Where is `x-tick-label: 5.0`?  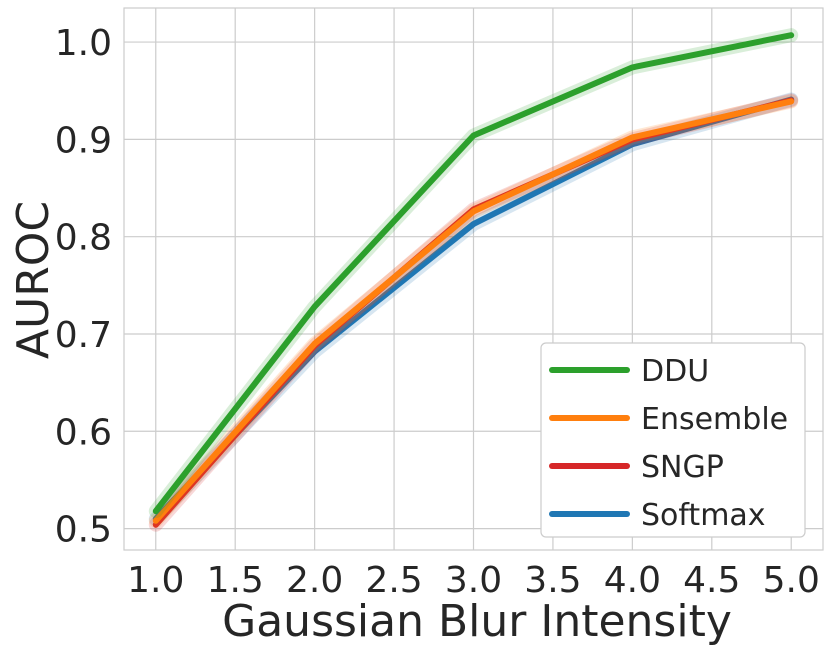
x-tick-label: 5.0 is located at coordinates (791, 580).